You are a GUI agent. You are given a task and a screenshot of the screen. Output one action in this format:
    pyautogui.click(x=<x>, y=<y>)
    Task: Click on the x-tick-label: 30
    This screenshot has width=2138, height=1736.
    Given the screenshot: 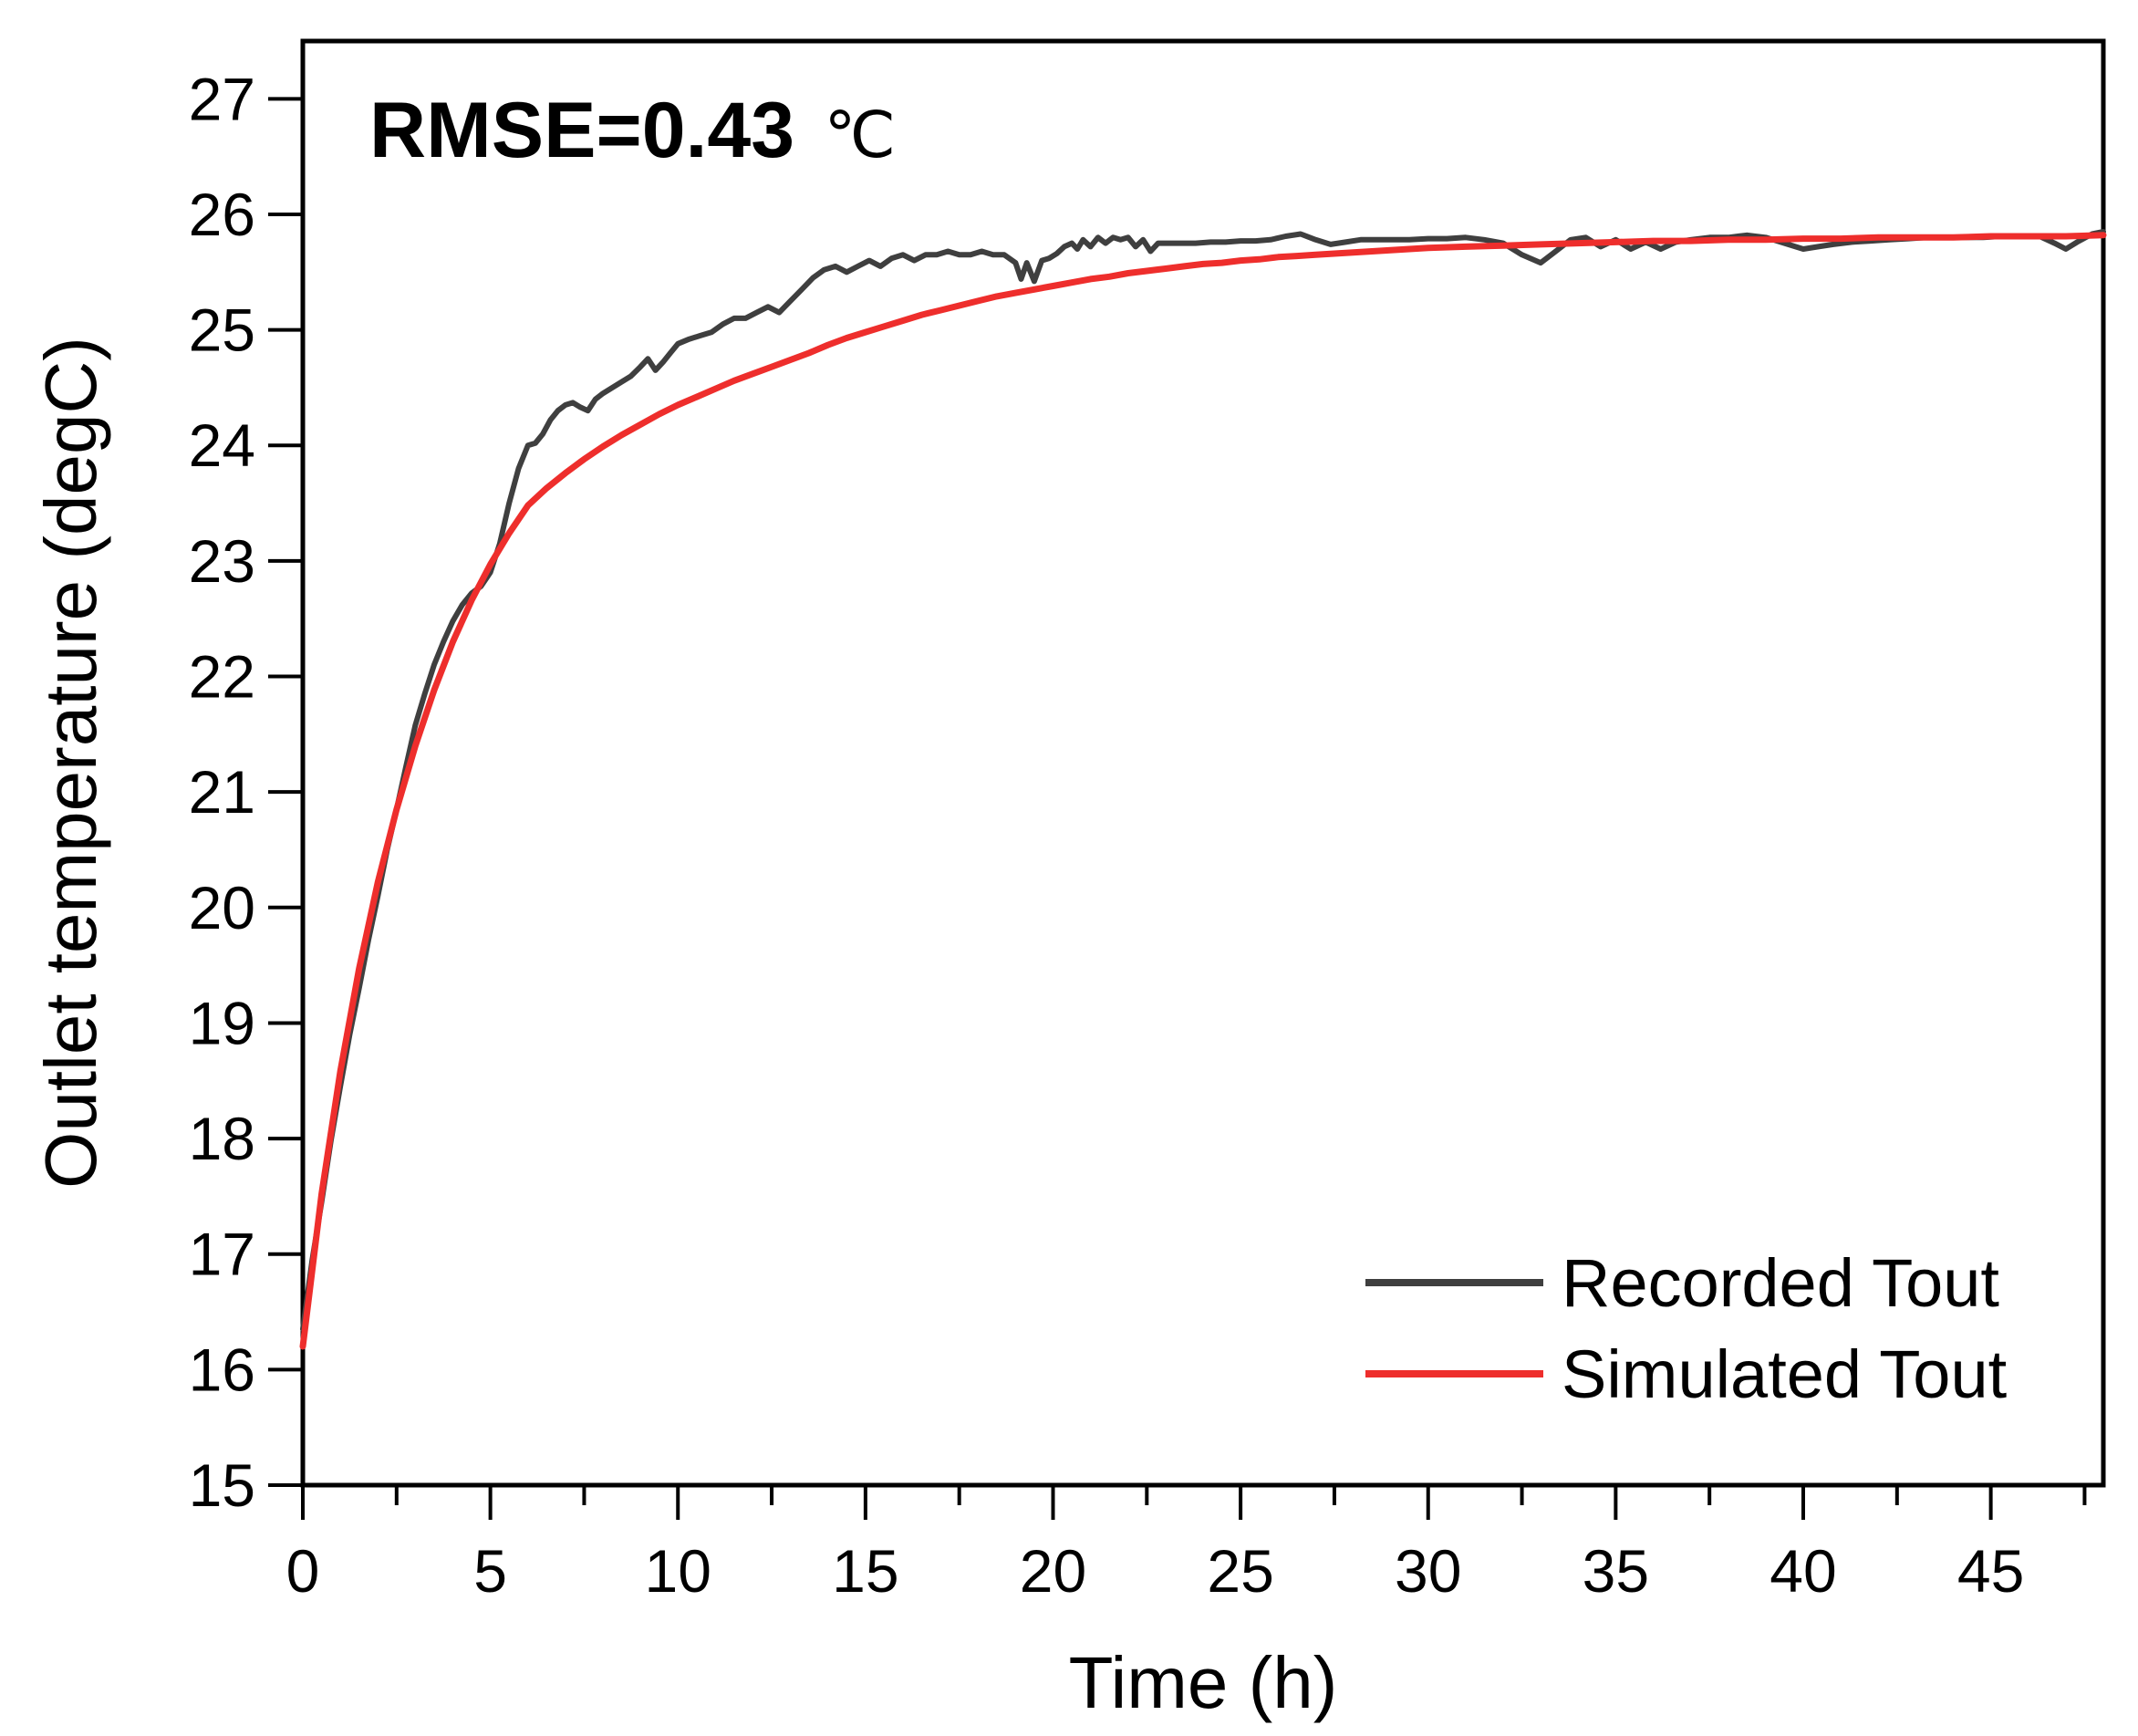 What is the action you would take?
    pyautogui.click(x=1428, y=1571)
    